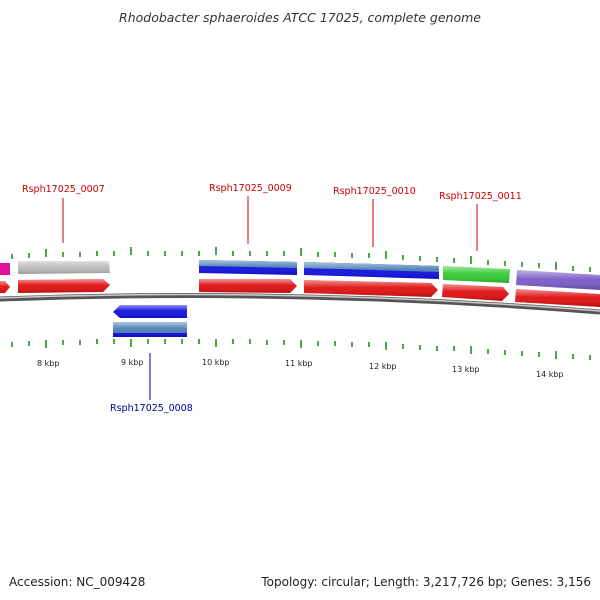 The image size is (600, 600). What do you see at coordinates (550, 374) in the screenshot?
I see `kbp-label-14: 14 kbp` at bounding box center [550, 374].